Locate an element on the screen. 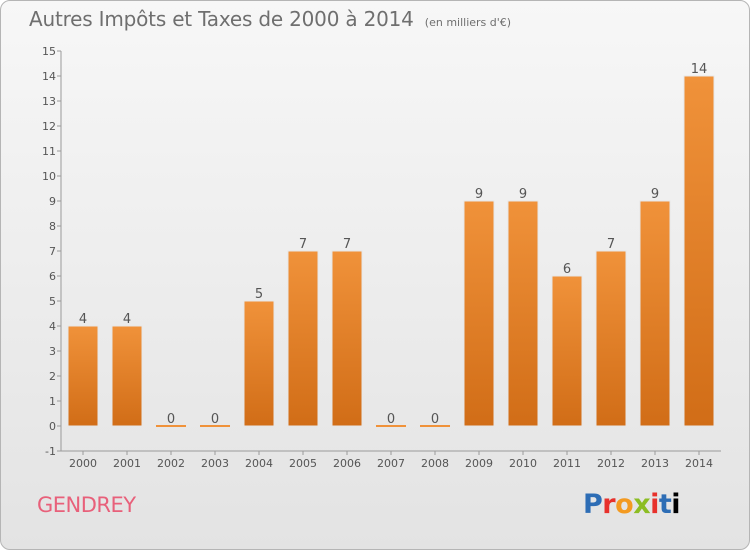 The height and width of the screenshot is (550, 750). y-tick-label: 9 is located at coordinates (52, 201).